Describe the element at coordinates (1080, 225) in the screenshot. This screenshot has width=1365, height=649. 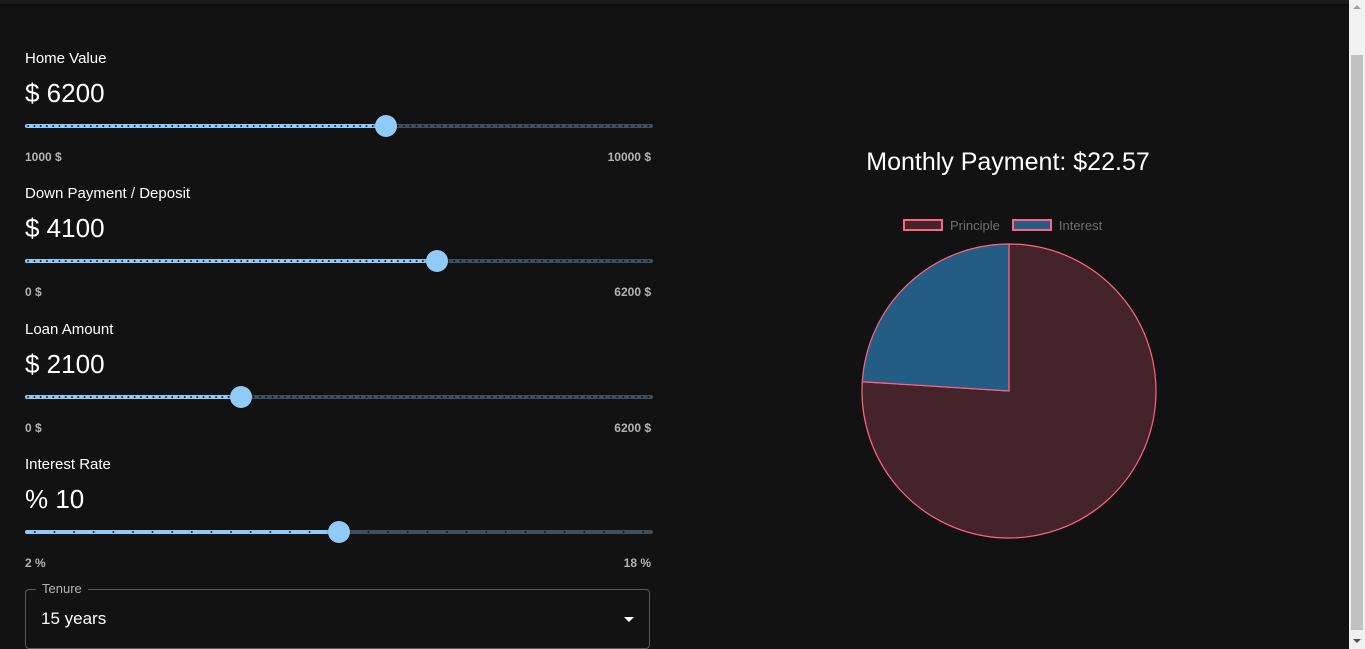
I see `legend-label-interest: Interest` at that location.